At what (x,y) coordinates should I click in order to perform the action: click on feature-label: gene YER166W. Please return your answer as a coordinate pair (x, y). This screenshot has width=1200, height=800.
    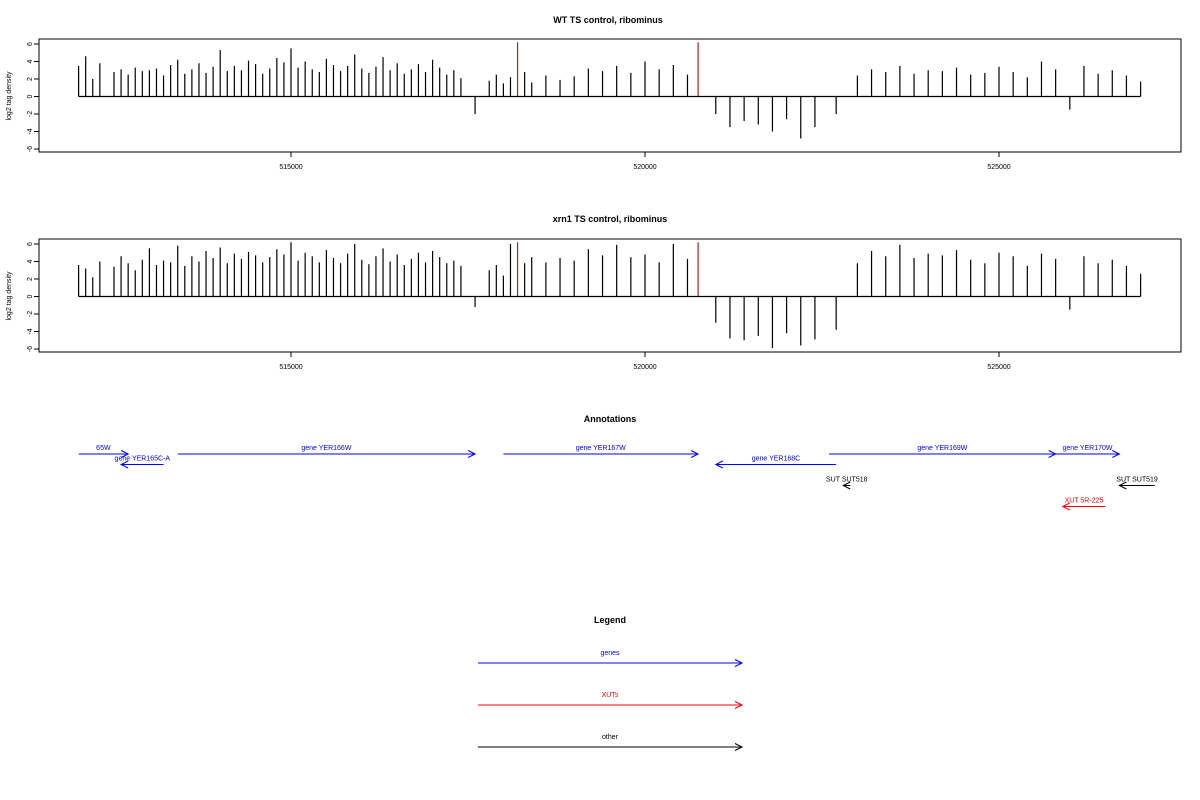
    Looking at the image, I should click on (326, 448).